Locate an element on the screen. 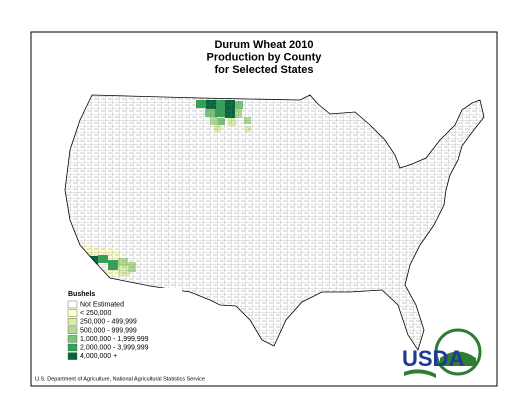 This screenshot has width=527, height=407. logo-swoosh is located at coordinates (420, 373).